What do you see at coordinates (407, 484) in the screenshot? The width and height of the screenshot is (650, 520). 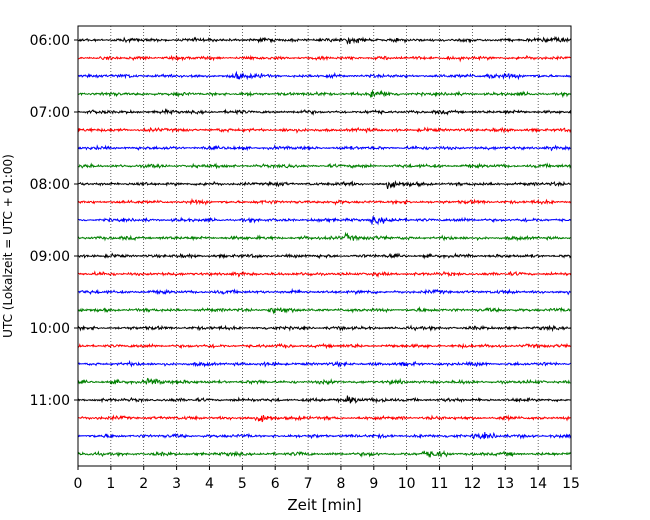 I see `x-tick-label: 10` at bounding box center [407, 484].